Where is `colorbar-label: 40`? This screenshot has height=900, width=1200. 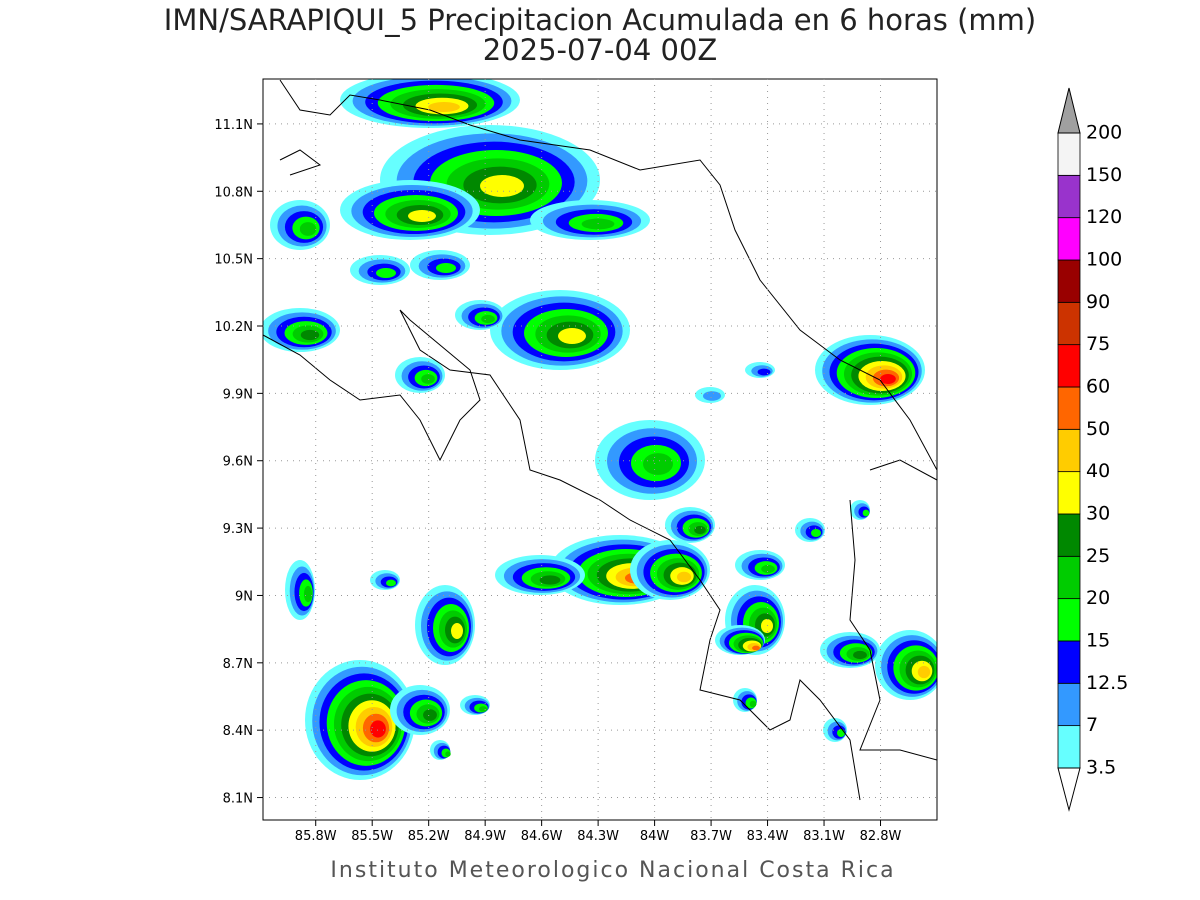 colorbar-label: 40 is located at coordinates (1098, 471).